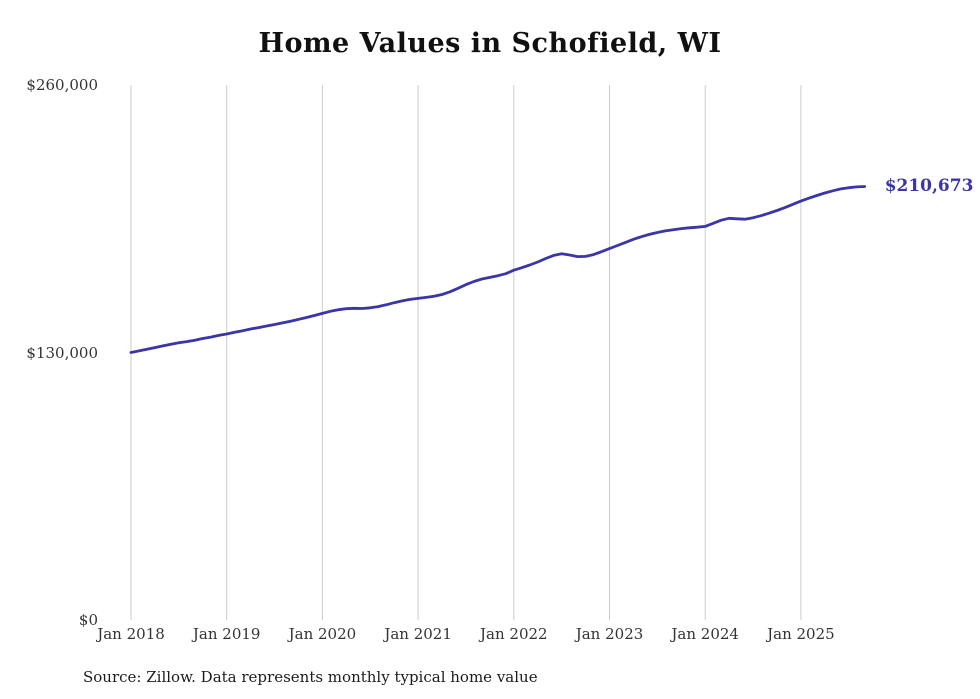 This screenshot has height=699, width=980. I want to click on x-tick-label: Jan 2021, so click(418, 634).